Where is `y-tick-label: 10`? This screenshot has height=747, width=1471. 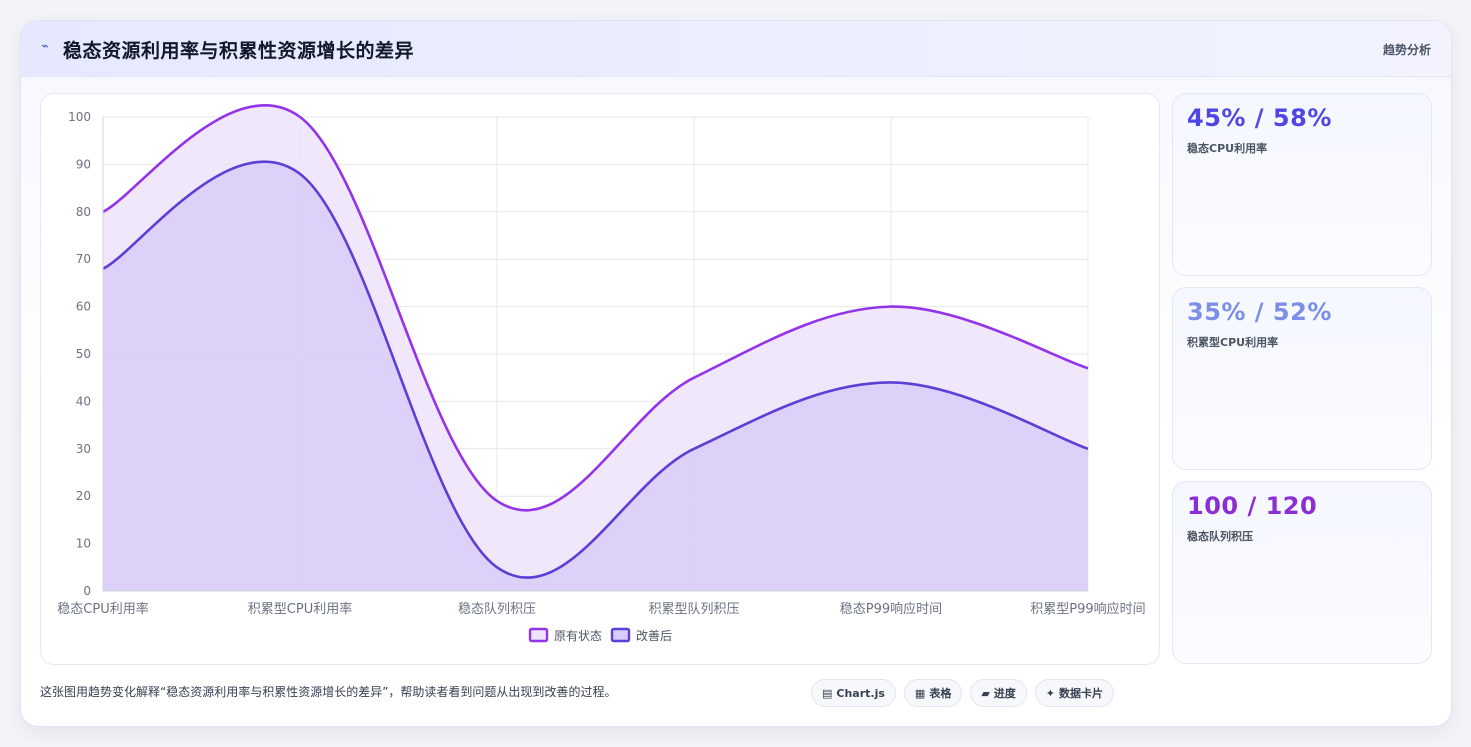
y-tick-label: 10 is located at coordinates (83, 544).